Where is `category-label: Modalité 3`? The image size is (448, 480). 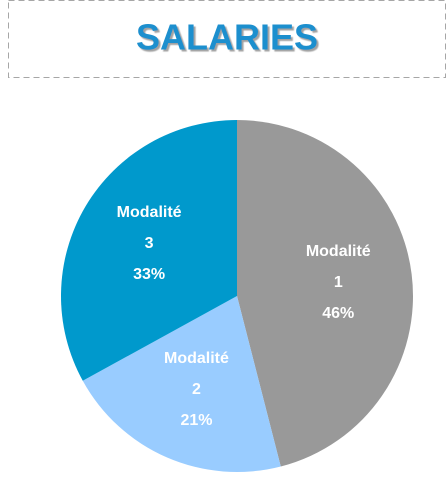 category-label: Modalité 3 is located at coordinates (149, 228).